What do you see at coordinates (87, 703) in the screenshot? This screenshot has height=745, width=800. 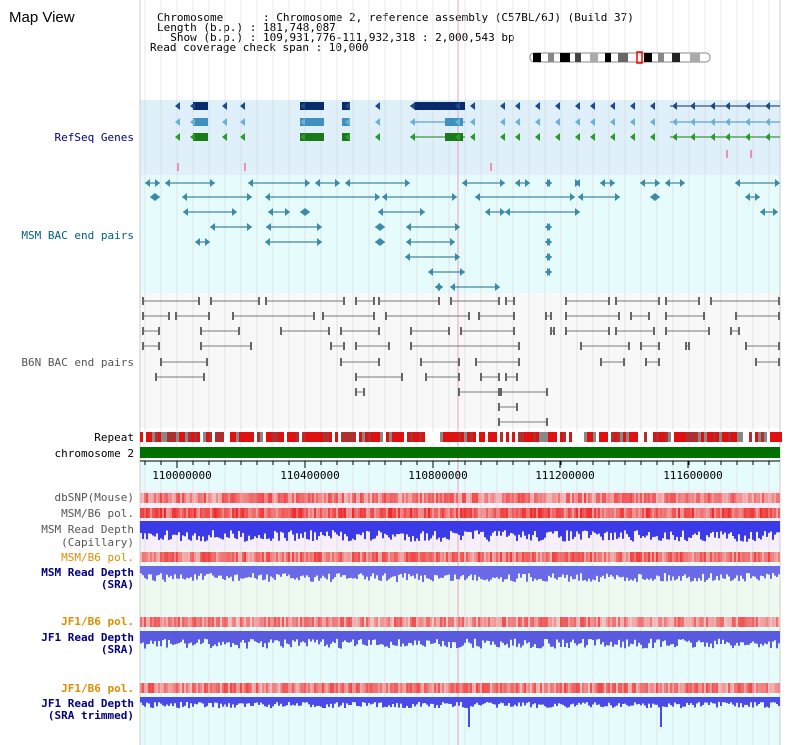 I see `track-label-jf1-depth-trimmed: JF1 Read Depth` at bounding box center [87, 703].